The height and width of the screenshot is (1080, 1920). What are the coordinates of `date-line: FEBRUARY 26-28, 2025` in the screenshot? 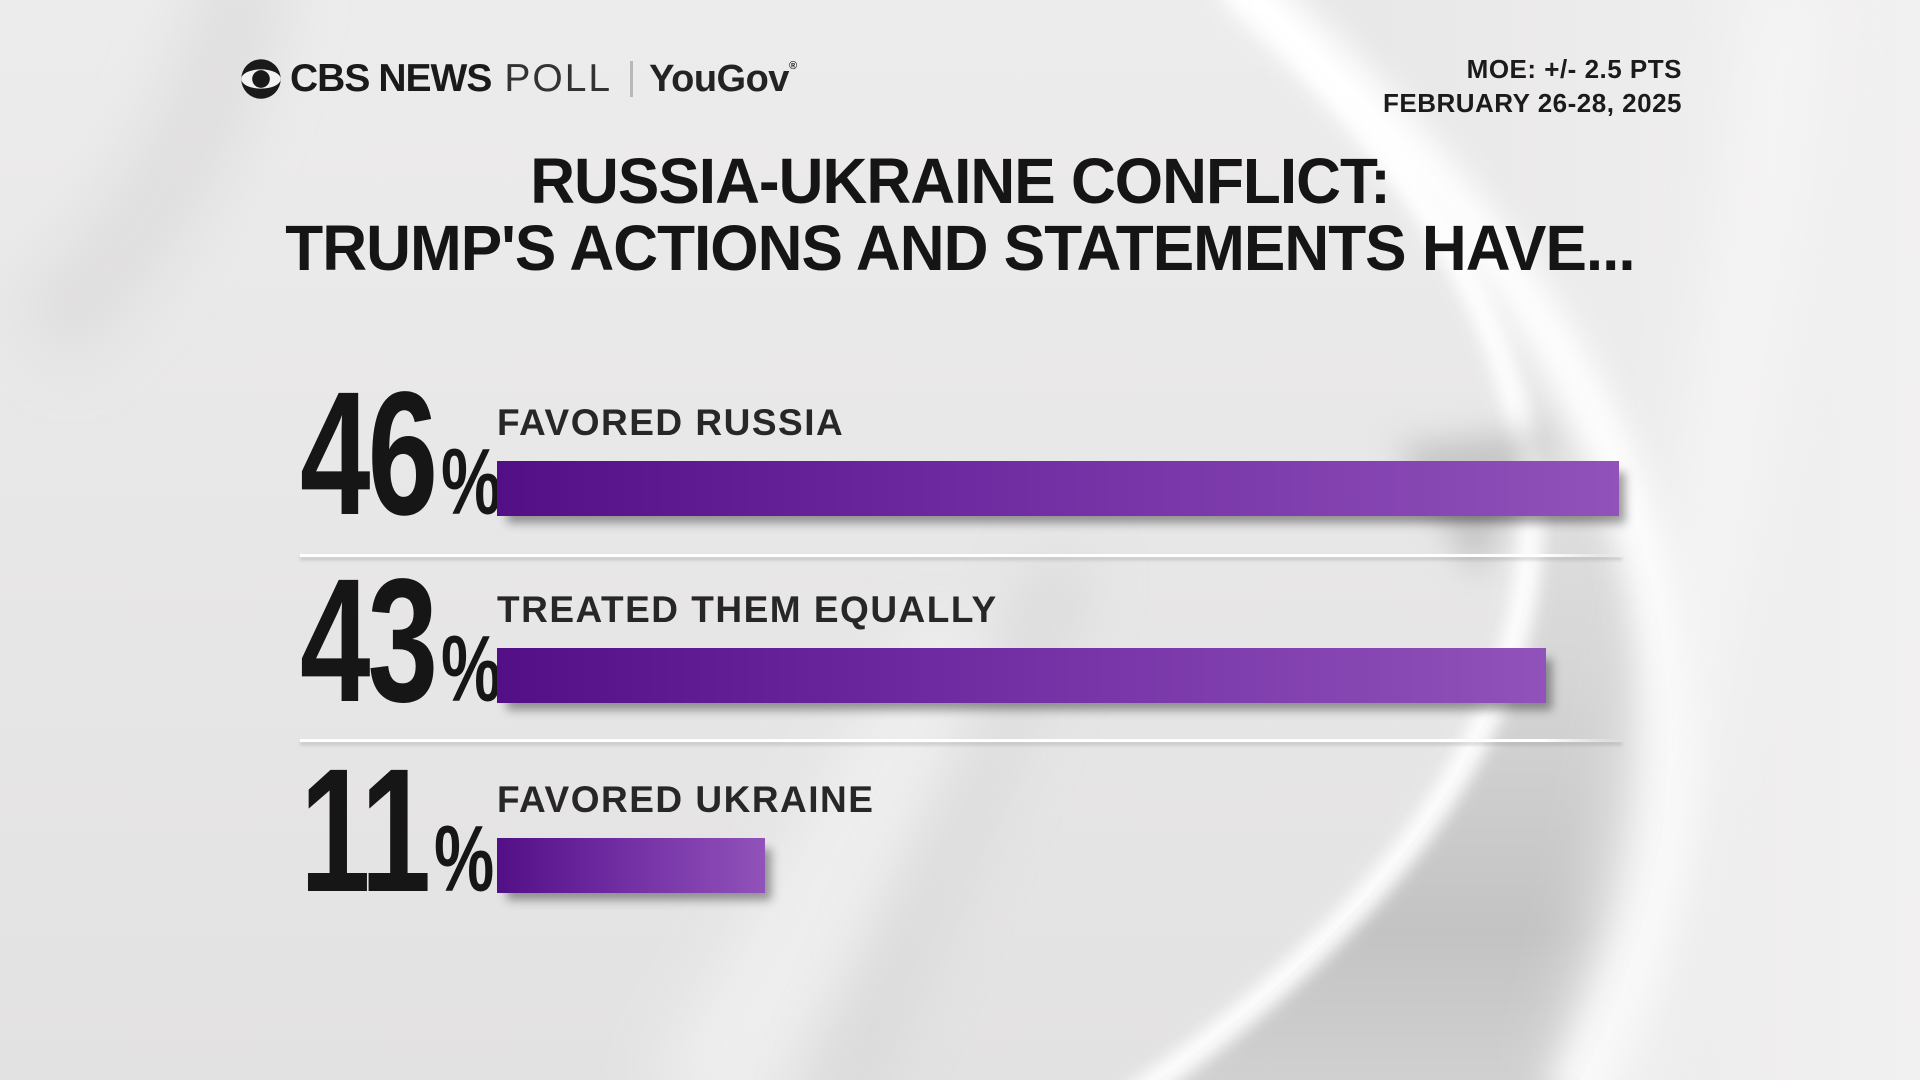 It's located at (1532, 103).